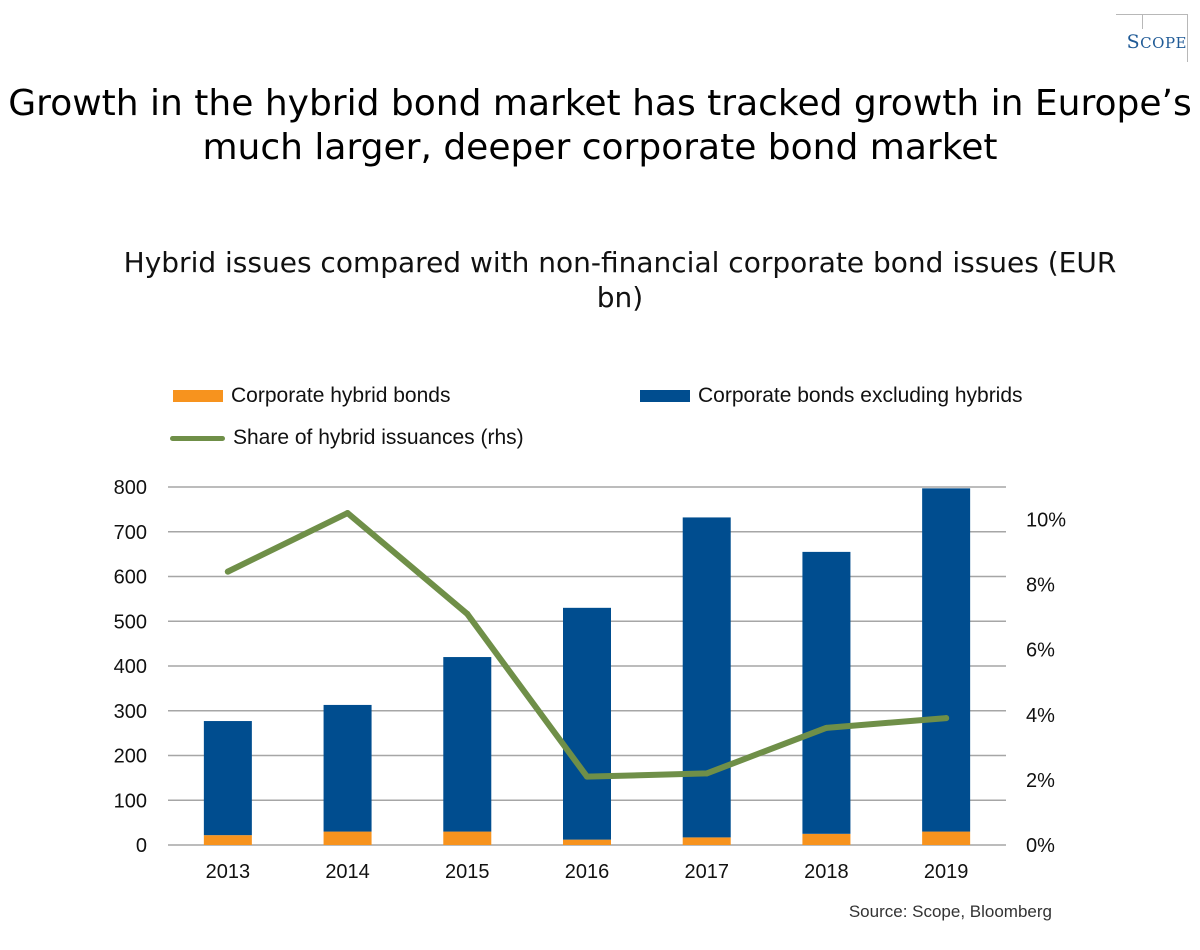 This screenshot has width=1200, height=950. Describe the element at coordinates (826, 872) in the screenshot. I see `x-tick-label: 2018` at that location.